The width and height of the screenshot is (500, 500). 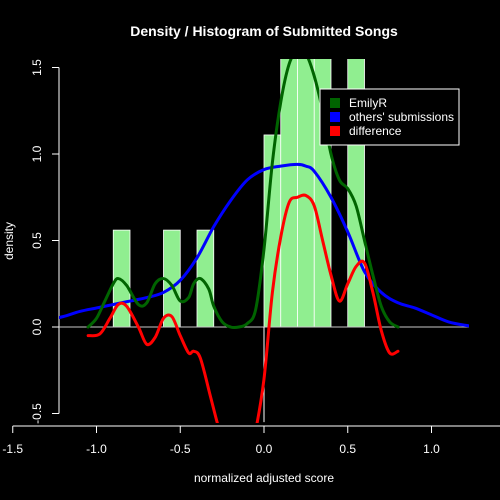 What do you see at coordinates (37, 326) in the screenshot?
I see `y-tick-label: 0.0` at bounding box center [37, 326].